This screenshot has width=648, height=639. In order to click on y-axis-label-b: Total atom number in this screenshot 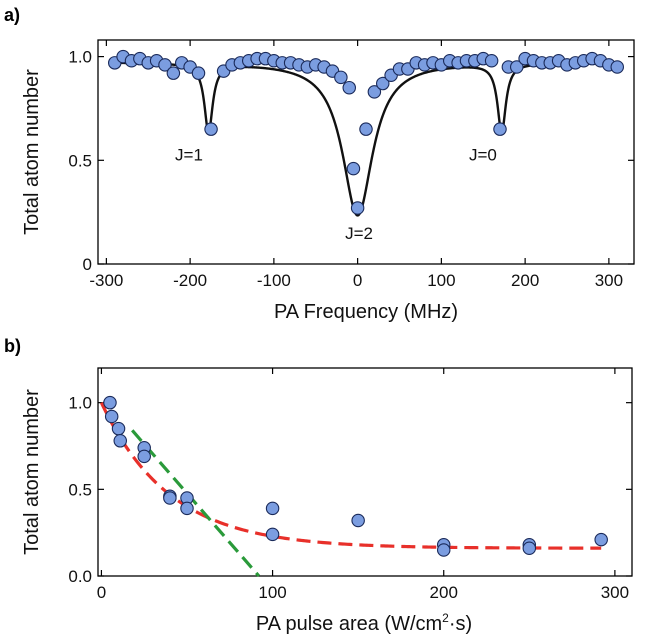, I will do `click(32, 472)`.